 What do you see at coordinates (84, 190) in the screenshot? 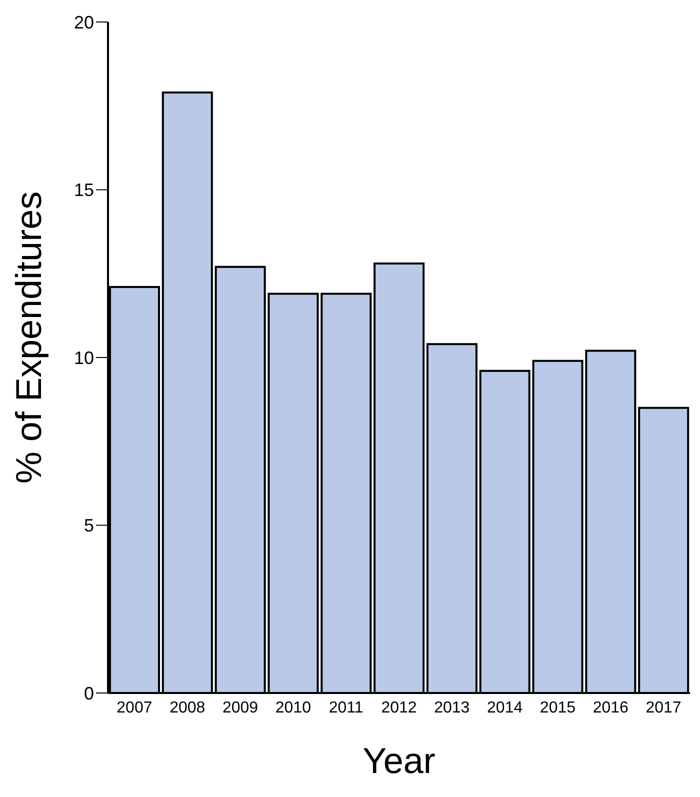
I see `y-tick-label: 15` at bounding box center [84, 190].